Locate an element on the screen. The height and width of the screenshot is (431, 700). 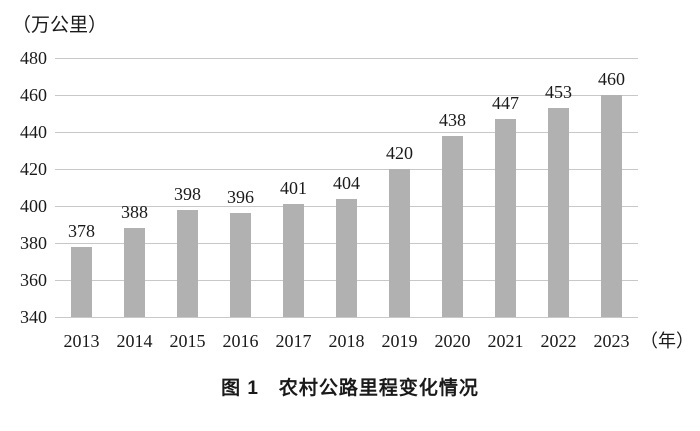
y-axis-tick-label: 480 is located at coordinates (33, 58).